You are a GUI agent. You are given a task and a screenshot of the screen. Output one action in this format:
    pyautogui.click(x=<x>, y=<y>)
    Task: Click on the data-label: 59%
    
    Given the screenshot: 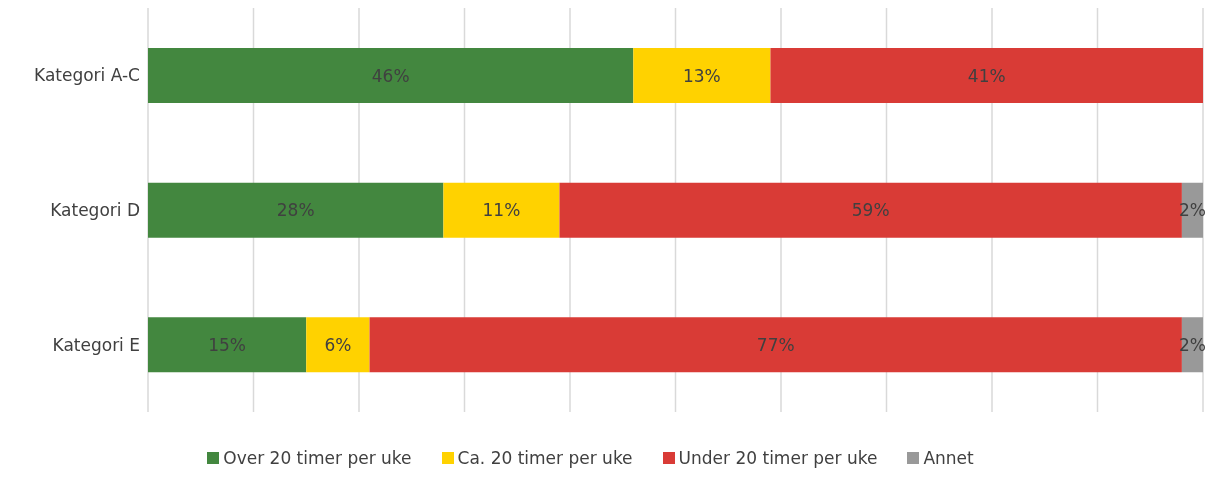 What is the action you would take?
    pyautogui.click(x=870, y=210)
    